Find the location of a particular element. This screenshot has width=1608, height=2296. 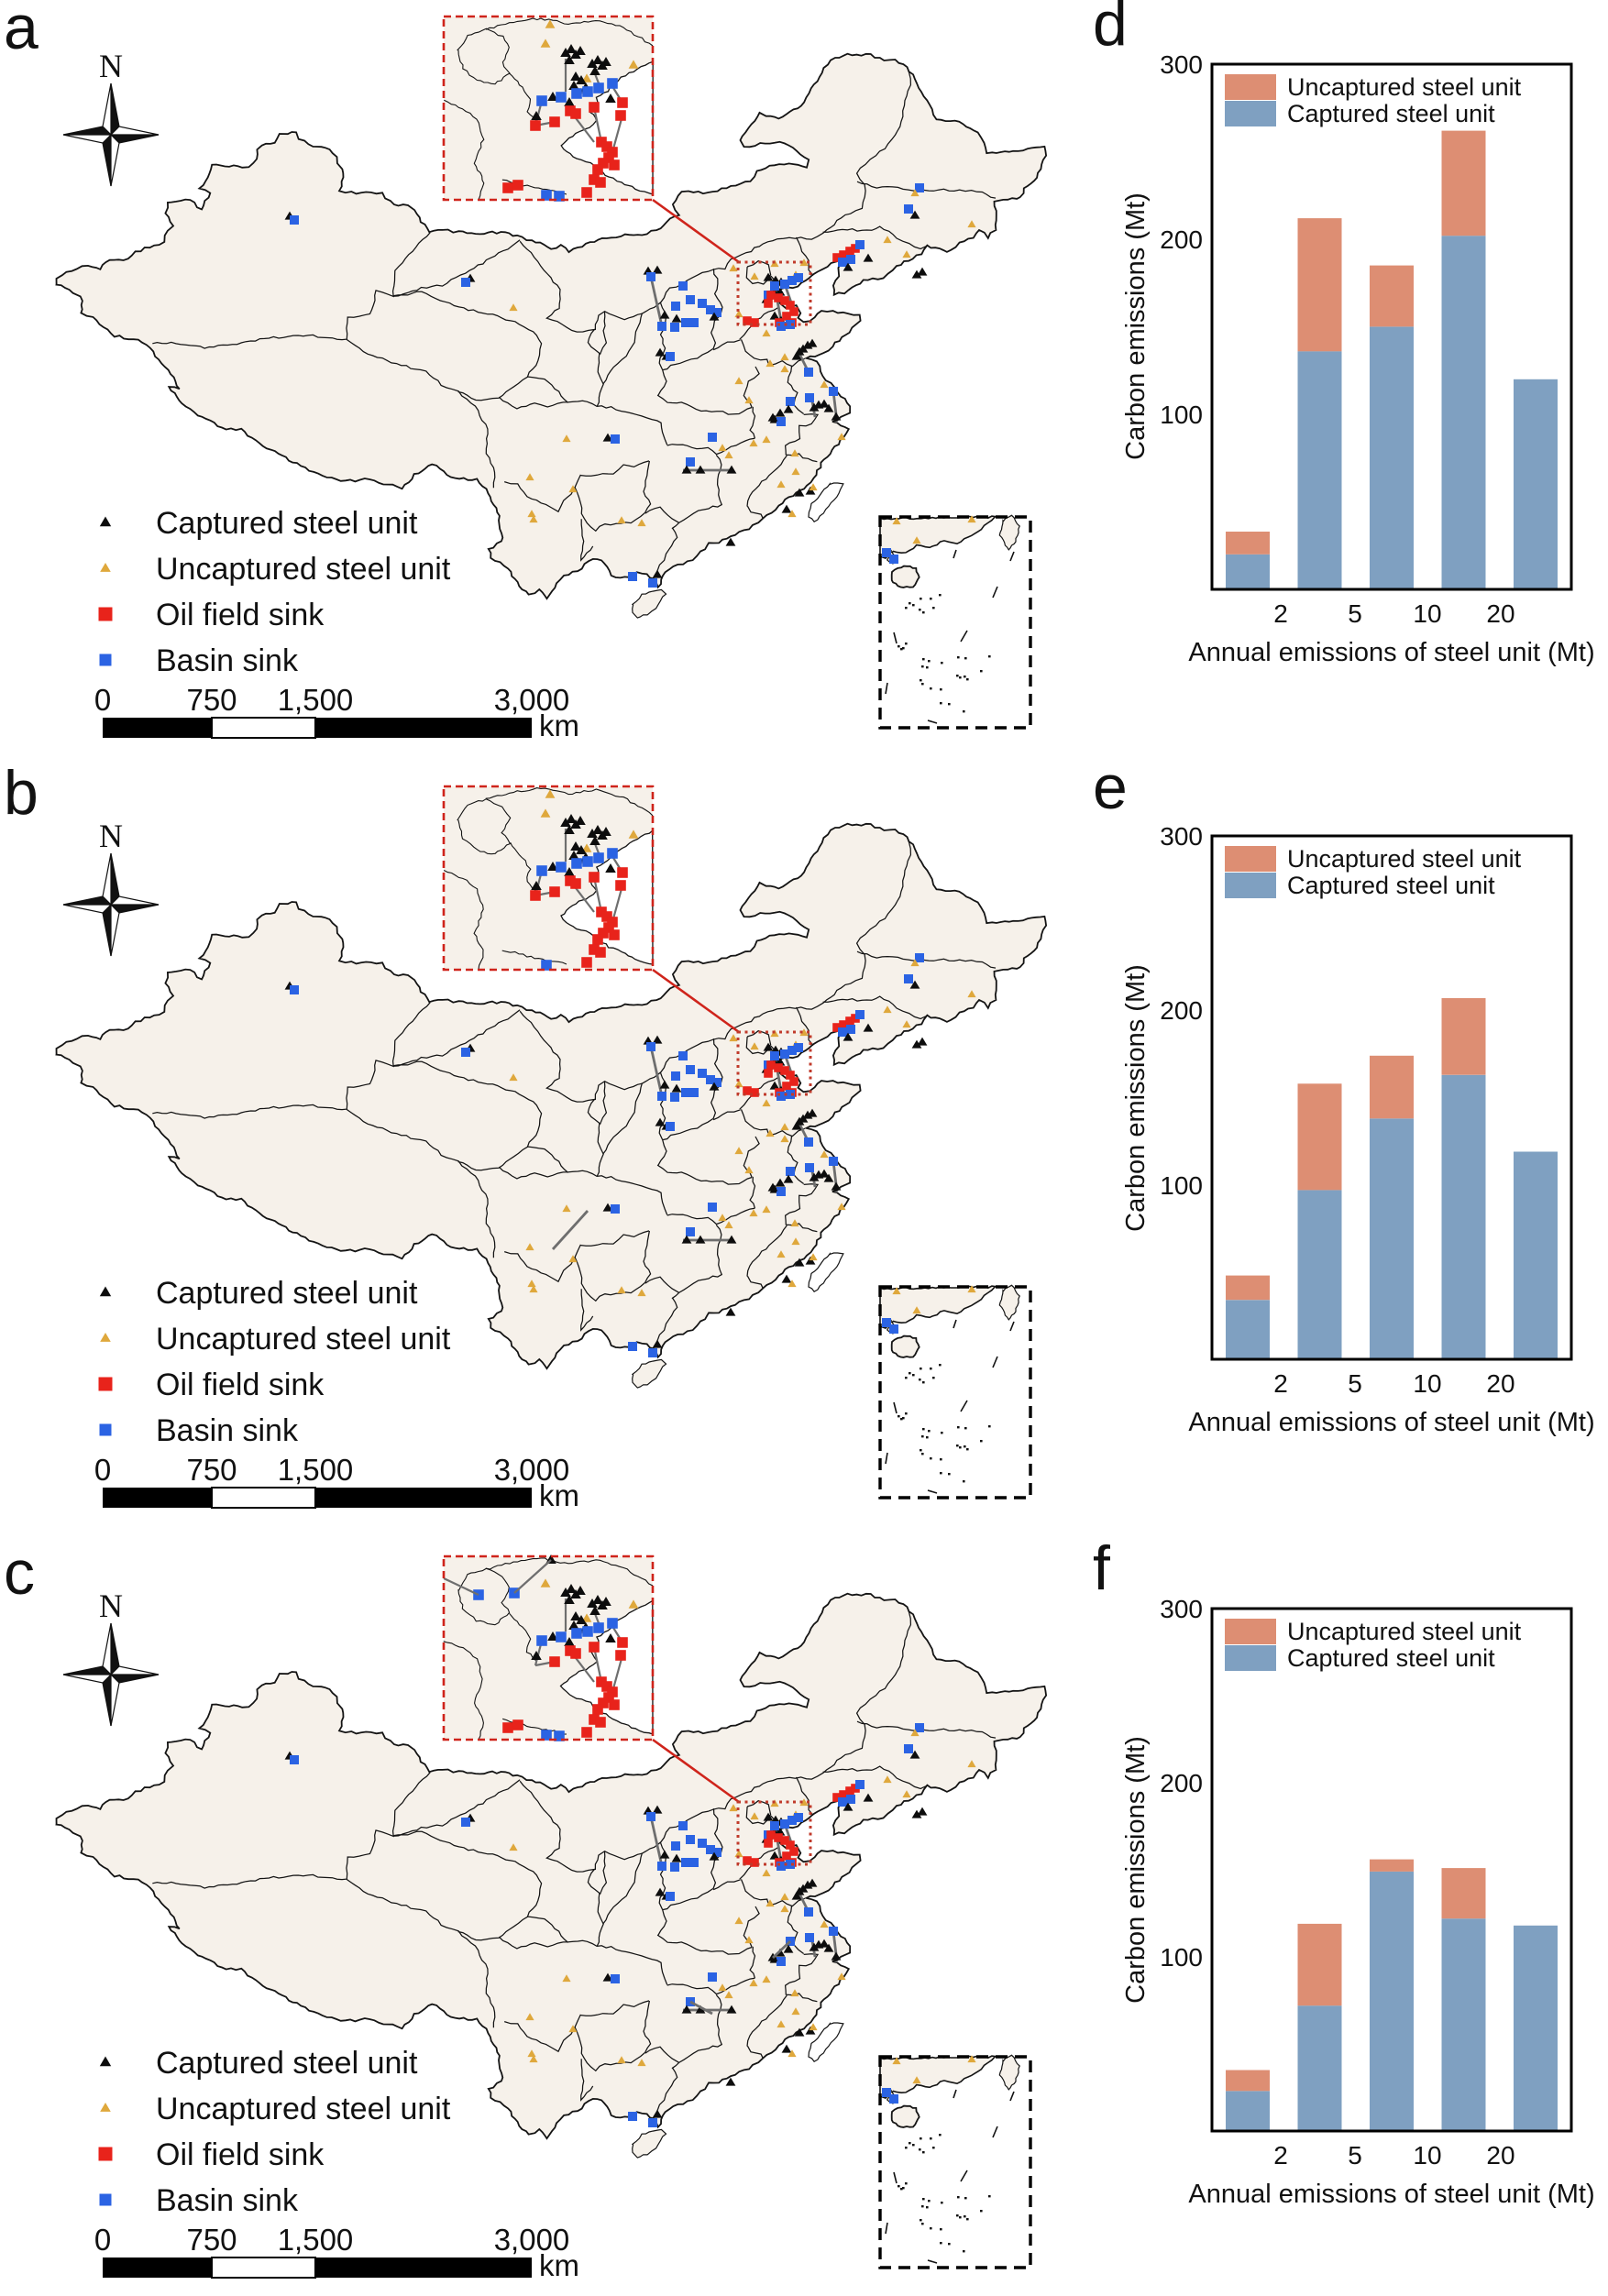

svg-text: d is located at coordinates (1110, 29).